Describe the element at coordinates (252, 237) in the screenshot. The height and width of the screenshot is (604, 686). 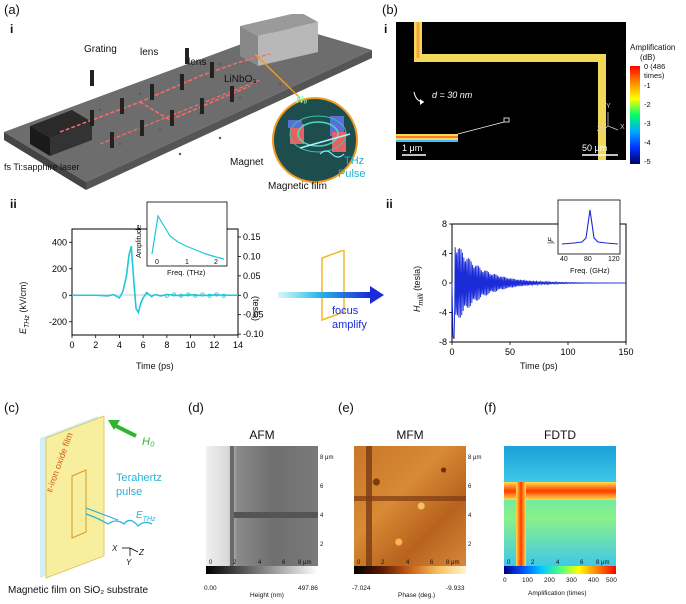
I see `thz-rtick-label: 0.15` at that location.